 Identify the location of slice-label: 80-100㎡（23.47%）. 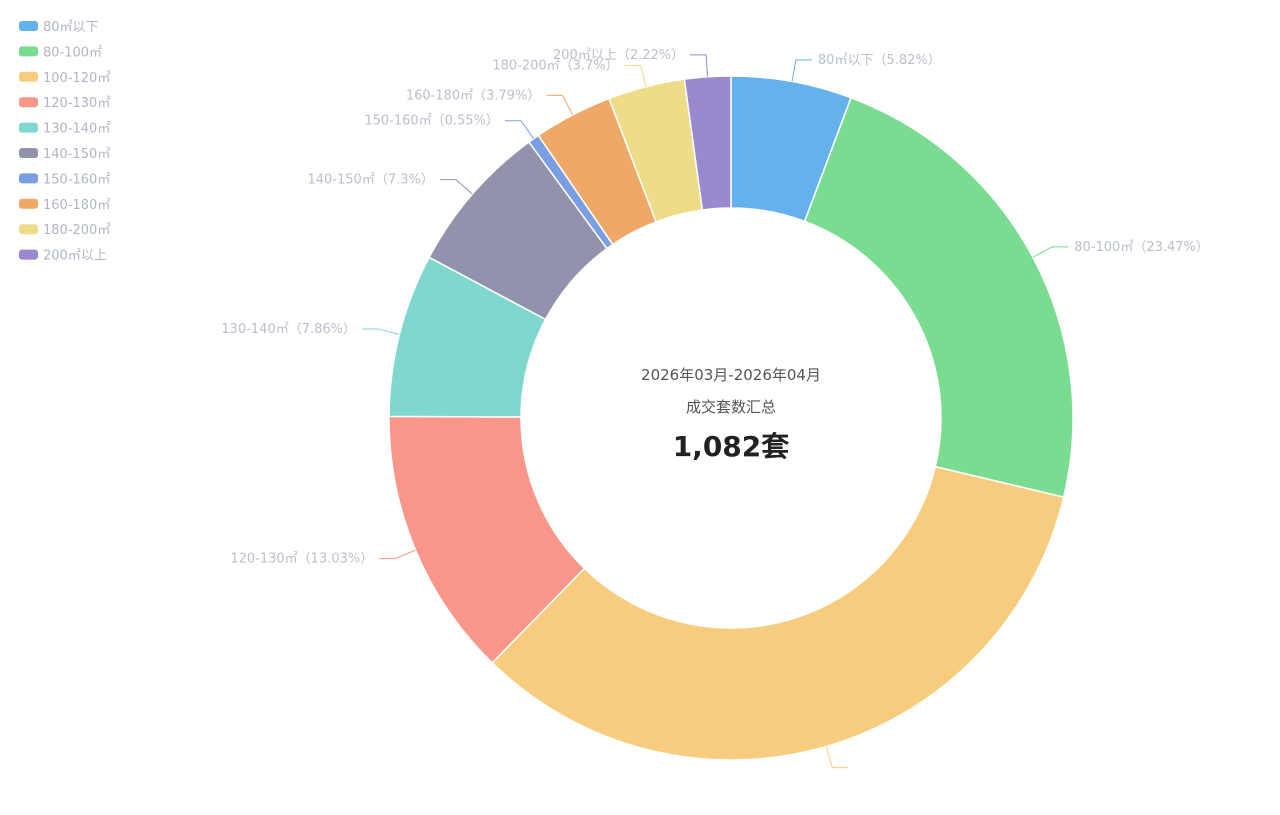
(1141, 247).